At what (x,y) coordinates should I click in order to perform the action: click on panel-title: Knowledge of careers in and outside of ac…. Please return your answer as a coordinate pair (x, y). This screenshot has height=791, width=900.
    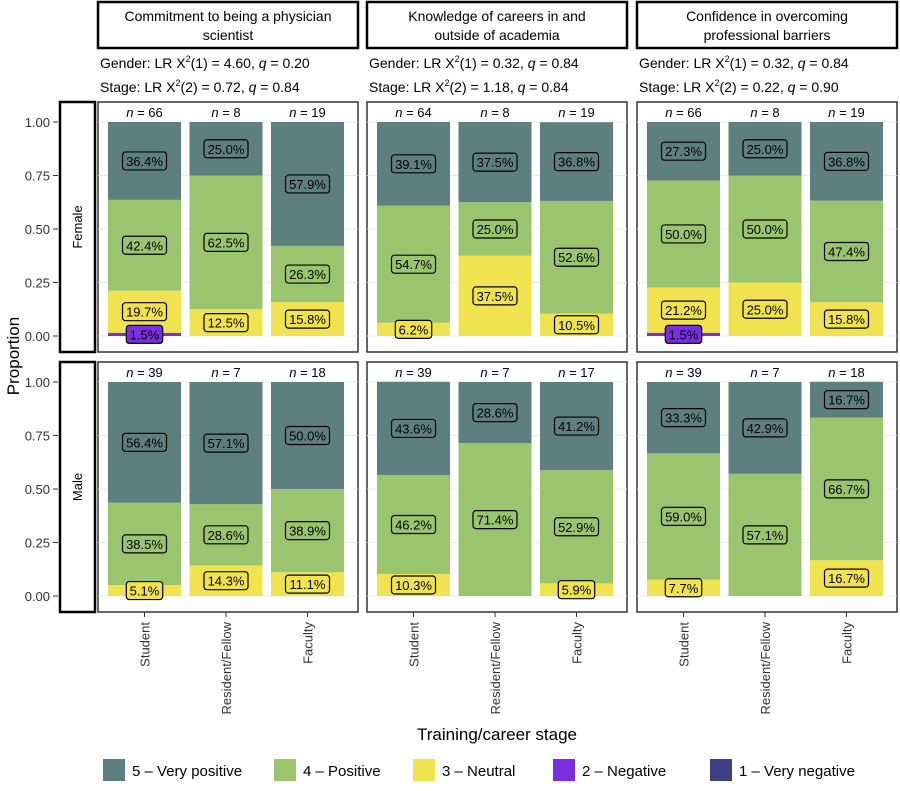
    Looking at the image, I should click on (496, 25).